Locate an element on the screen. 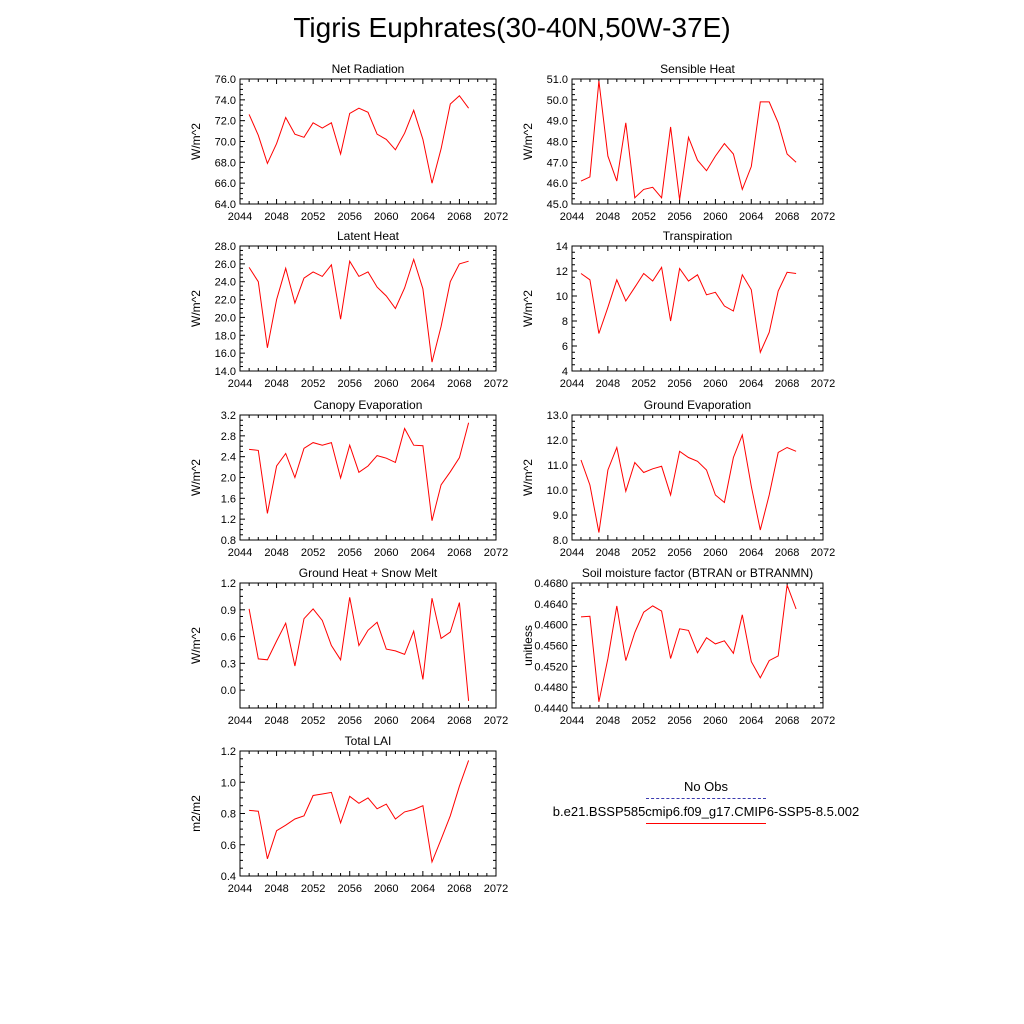 The height and width of the screenshot is (1024, 1024). y-tick-label: 45.0 is located at coordinates (557, 205).